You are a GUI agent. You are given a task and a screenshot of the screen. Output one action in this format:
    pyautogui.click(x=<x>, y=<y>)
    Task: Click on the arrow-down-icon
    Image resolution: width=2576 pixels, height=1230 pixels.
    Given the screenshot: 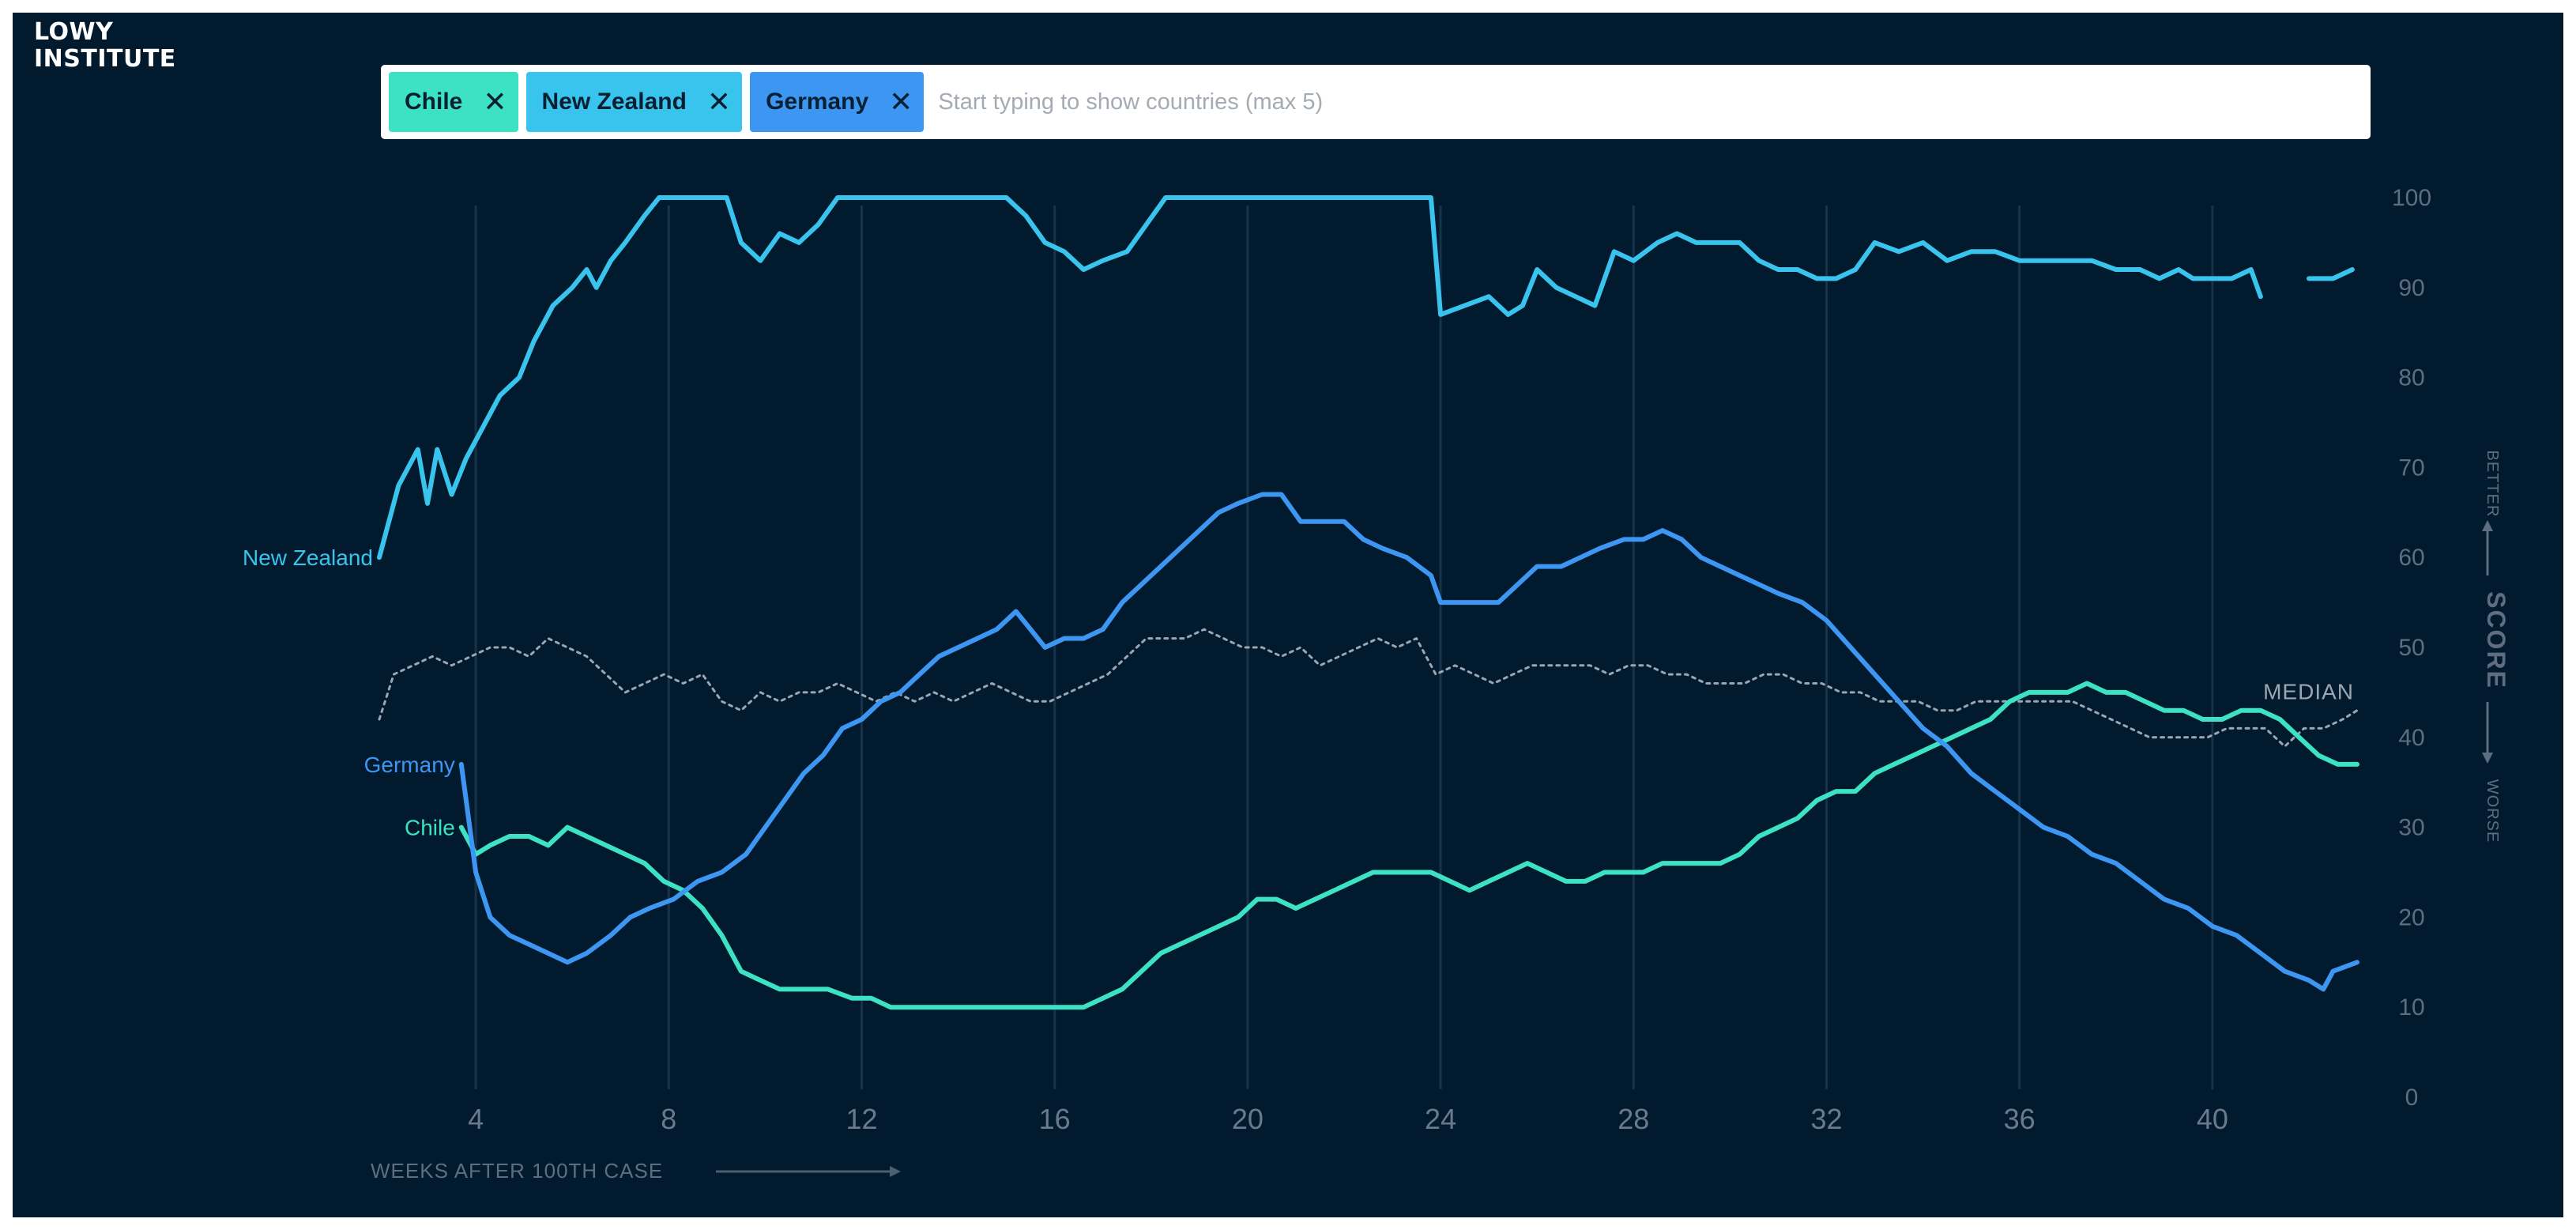 What is the action you would take?
    pyautogui.click(x=2487, y=758)
    